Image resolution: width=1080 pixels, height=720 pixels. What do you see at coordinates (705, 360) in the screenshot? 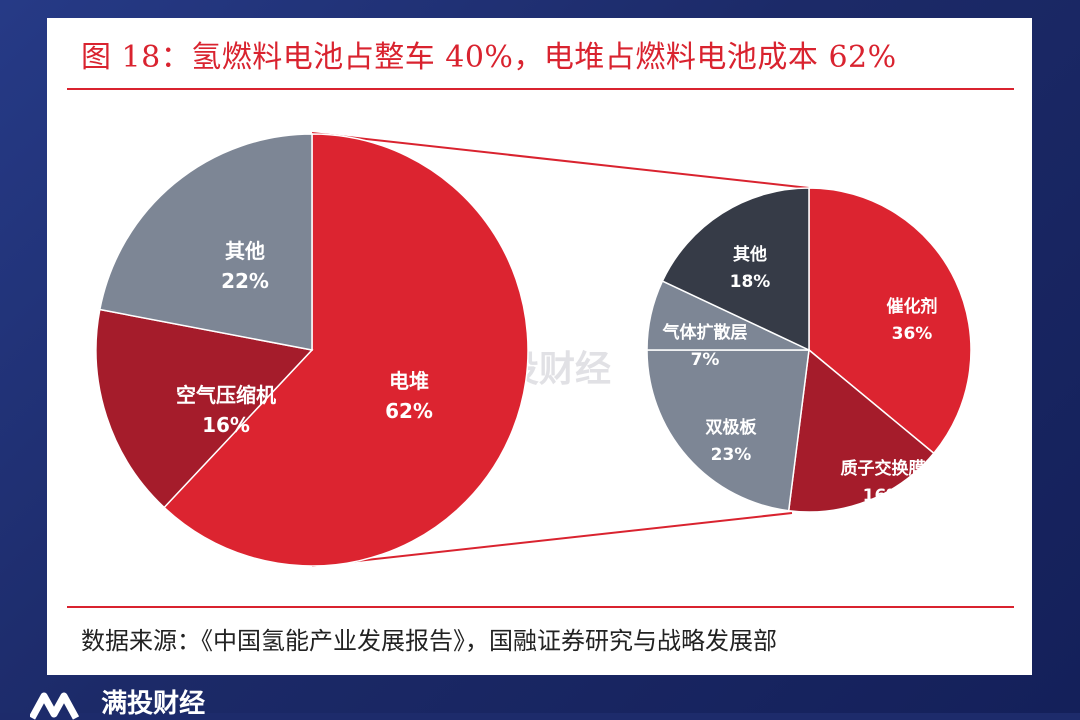
I see `pie2-slice-value-3: 7%` at bounding box center [705, 360].